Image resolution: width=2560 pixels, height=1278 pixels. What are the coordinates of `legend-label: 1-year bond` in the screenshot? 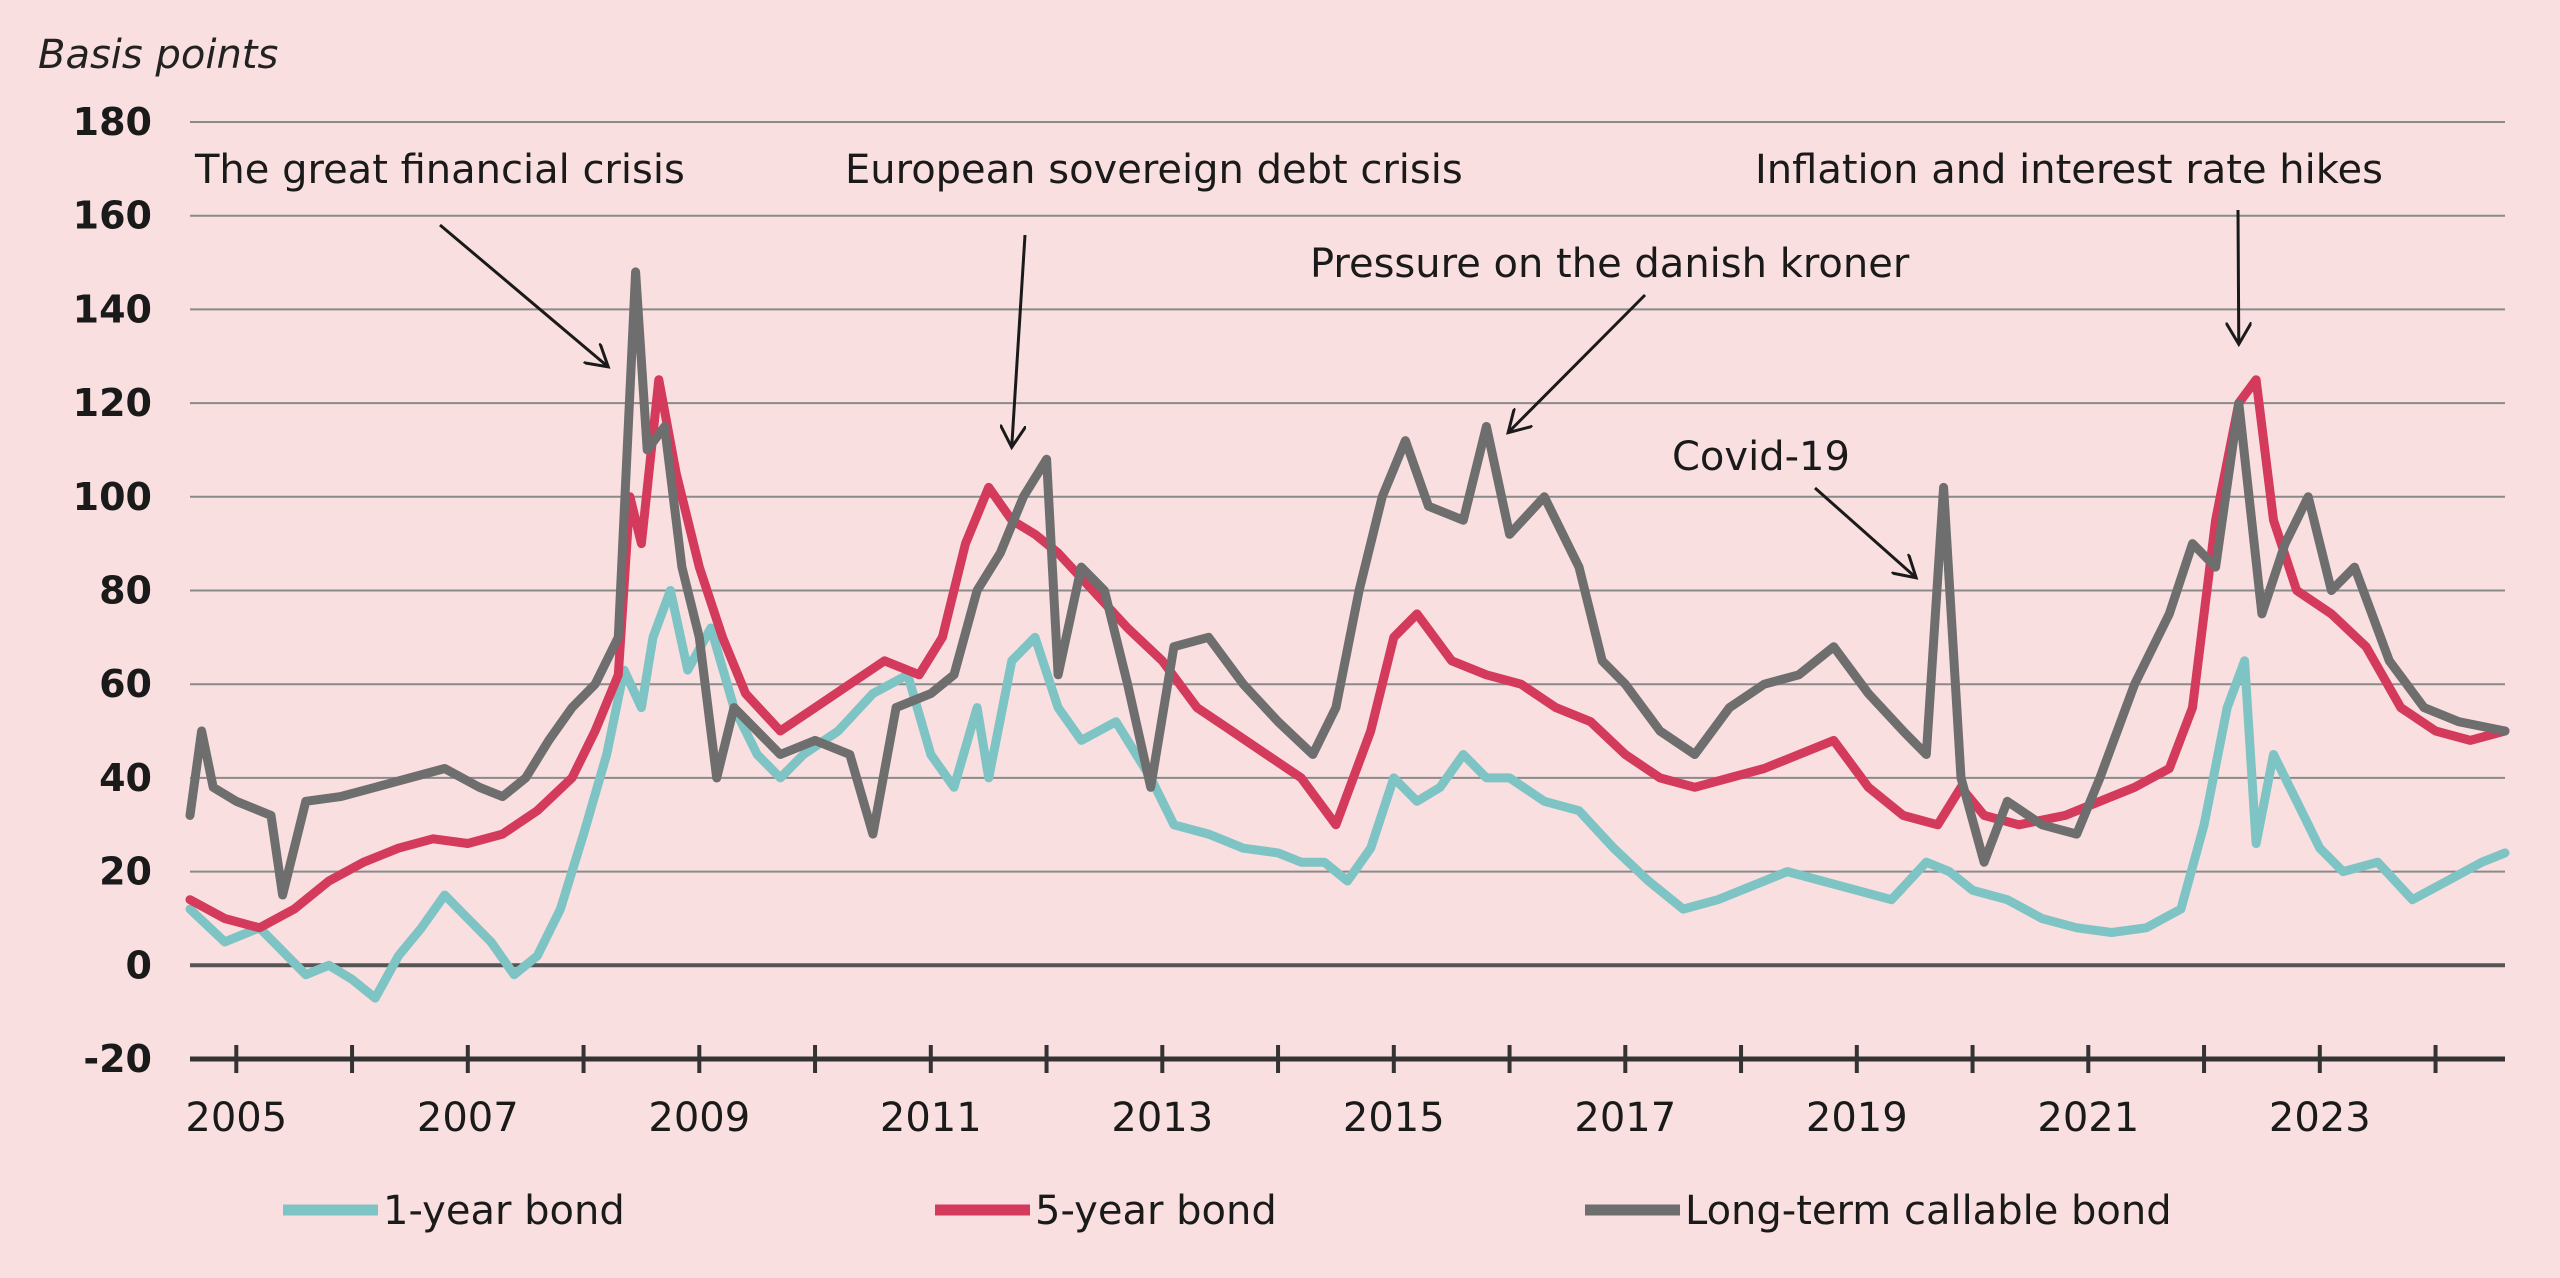 It's located at (504, 1211).